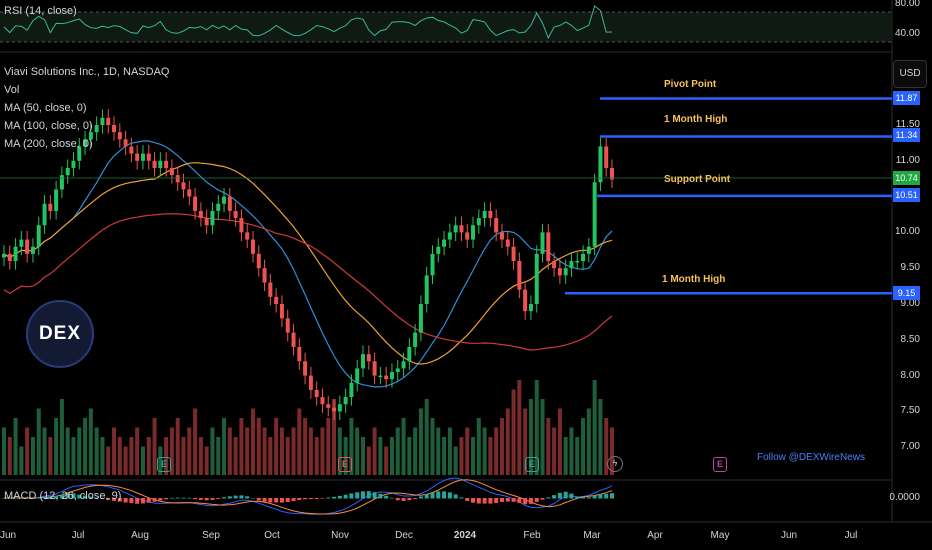  What do you see at coordinates (12, 90) in the screenshot?
I see `vol-legend: Vol` at bounding box center [12, 90].